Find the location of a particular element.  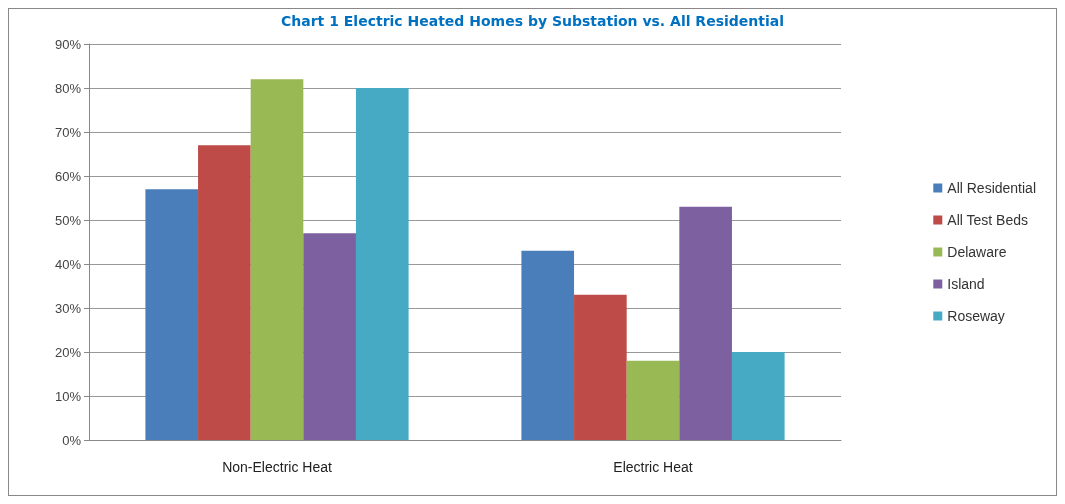

y-tick-label: 90% is located at coordinates (68, 44).